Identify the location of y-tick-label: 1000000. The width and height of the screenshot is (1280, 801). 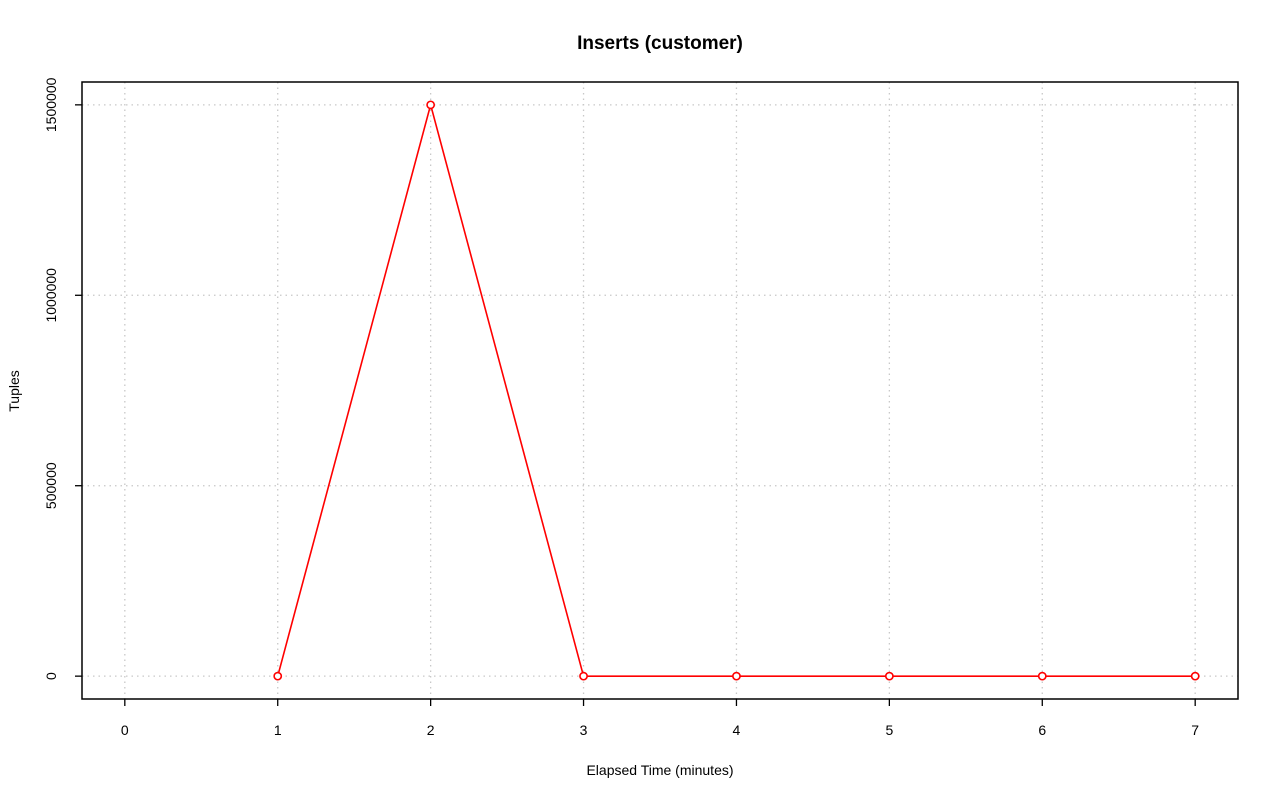
(51, 295).